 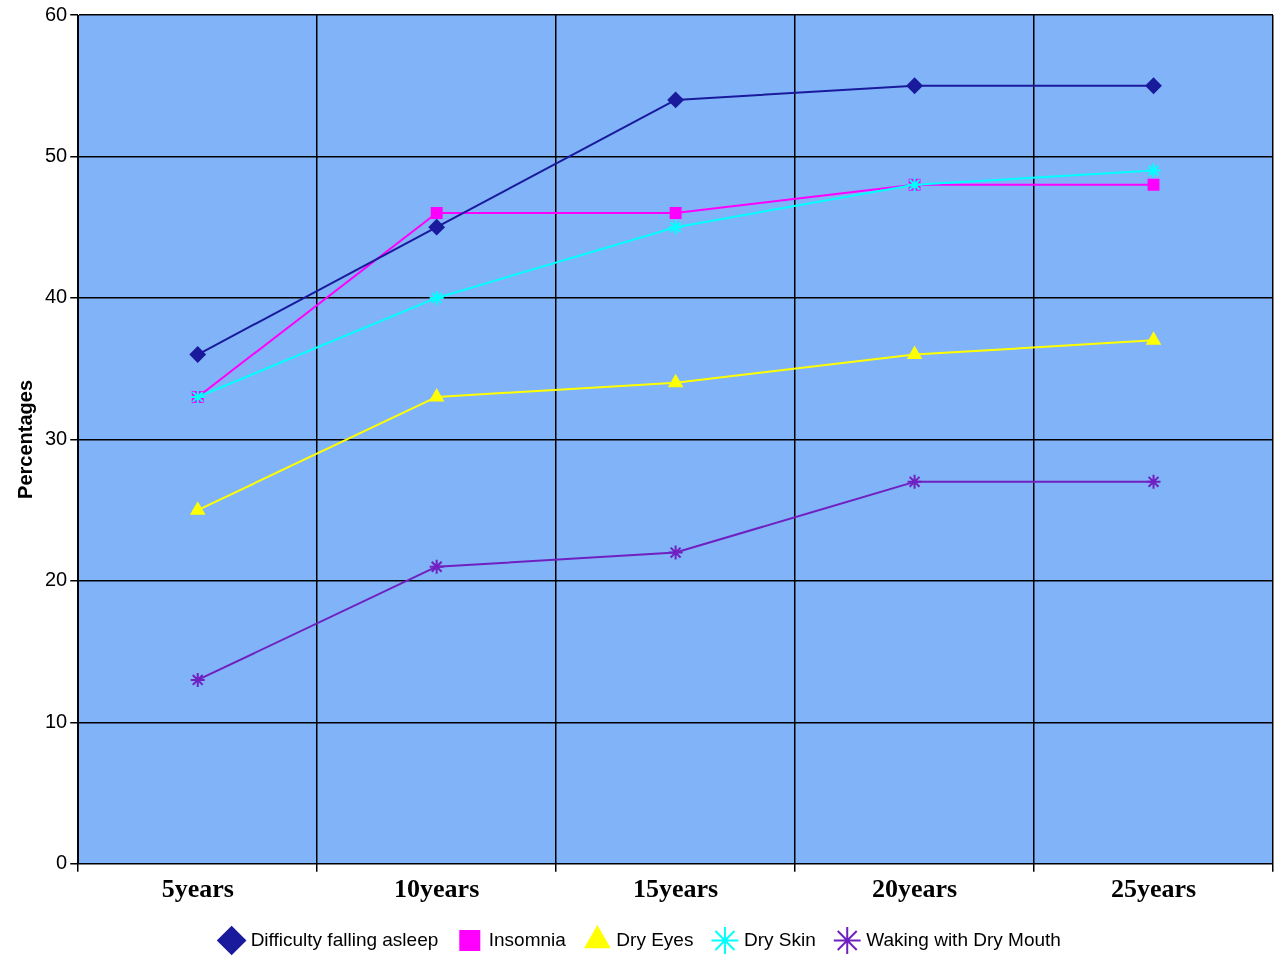 I want to click on y-tick-label: 20, so click(x=56, y=579).